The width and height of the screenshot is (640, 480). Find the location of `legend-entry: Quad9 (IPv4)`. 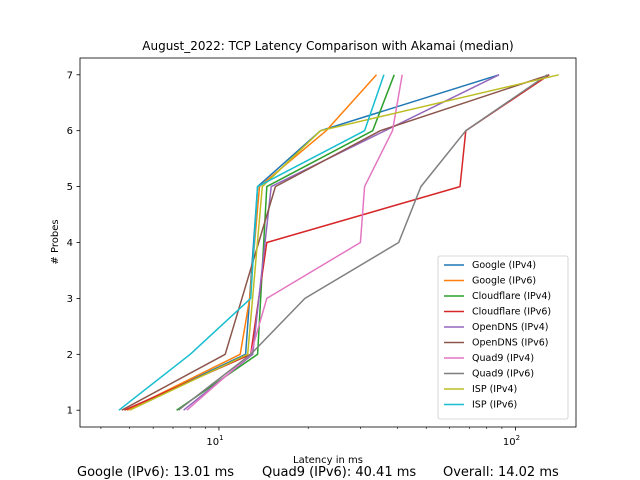

legend-entry: Quad9 (IPv4) is located at coordinates (503, 358).